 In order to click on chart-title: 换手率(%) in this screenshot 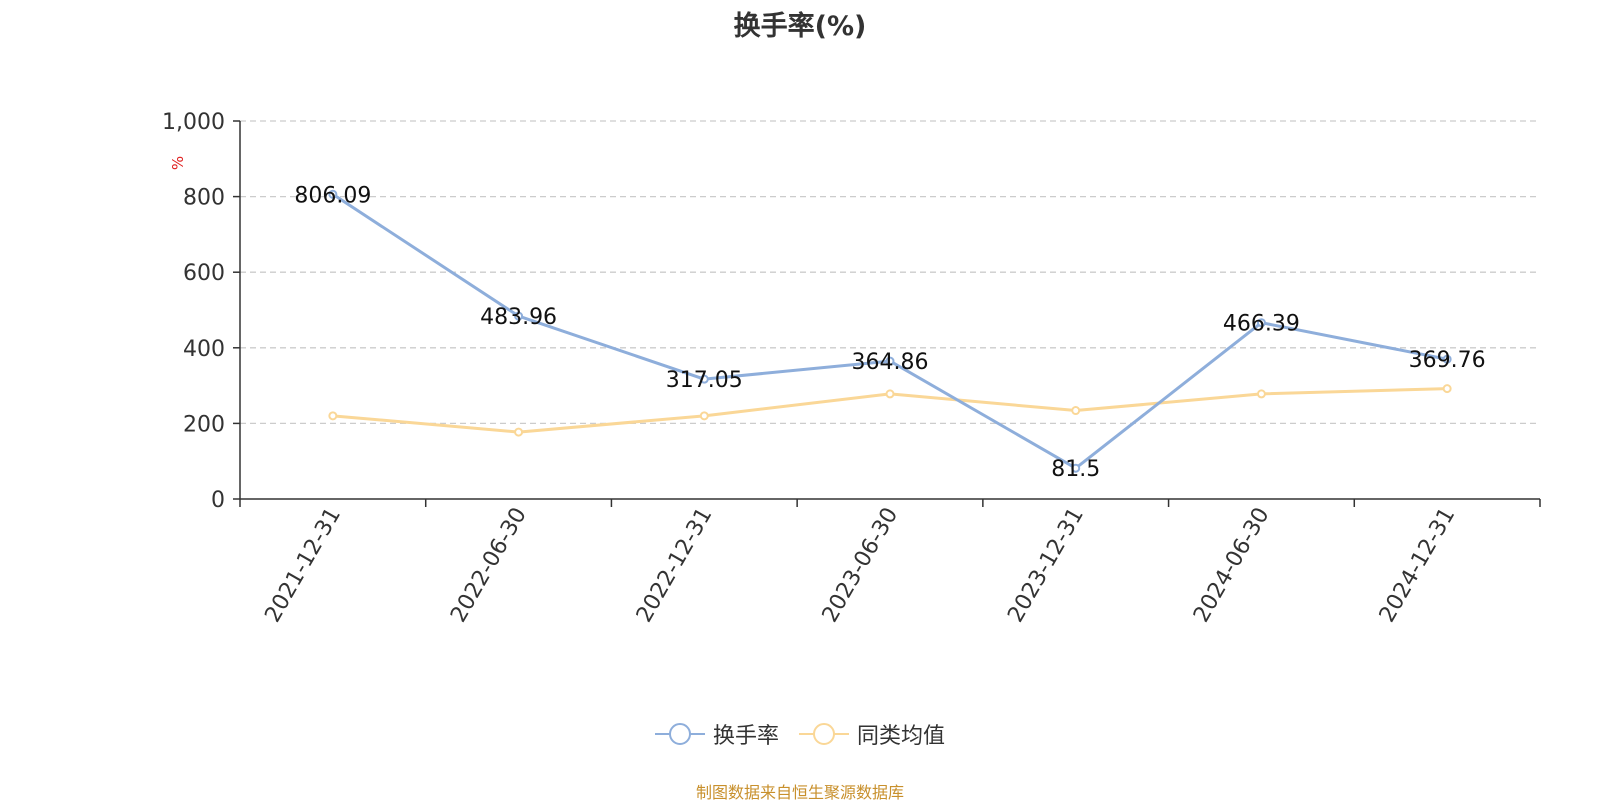, I will do `click(800, 26)`.